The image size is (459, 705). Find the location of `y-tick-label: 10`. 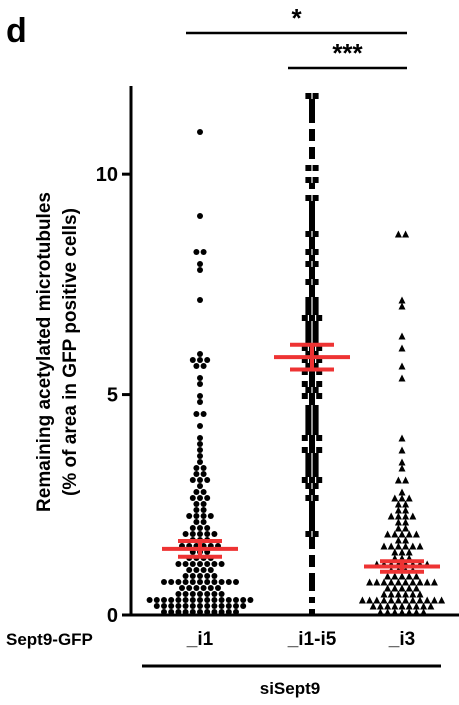

y-tick-label: 10 is located at coordinates (107, 175).